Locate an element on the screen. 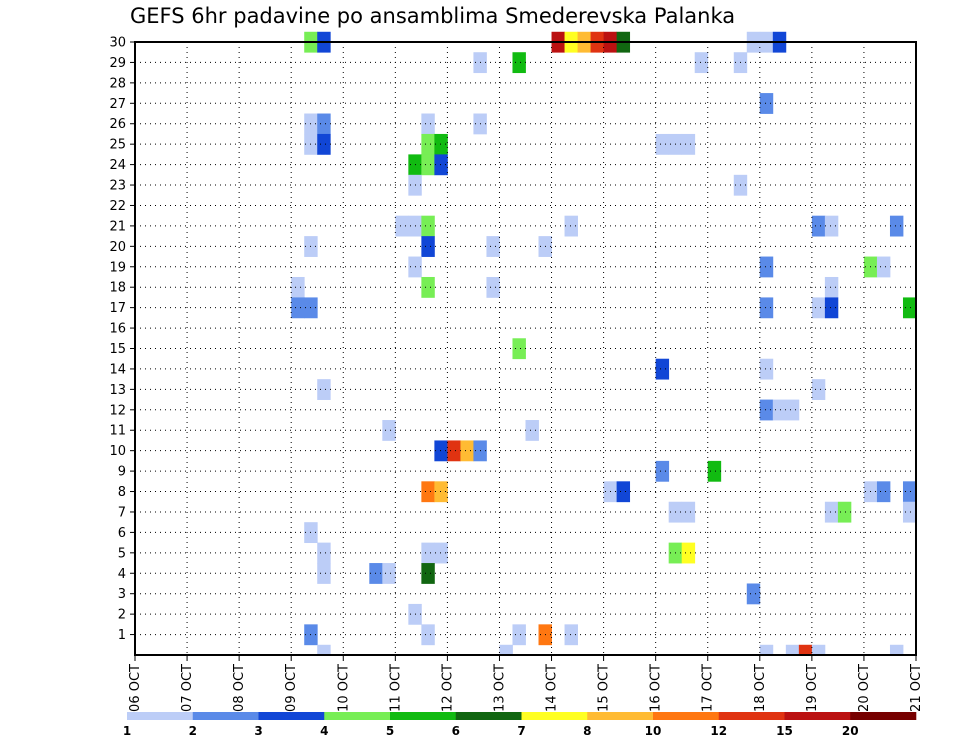 This screenshot has width=960, height=742. colorbar-label: 20 is located at coordinates (850, 731).